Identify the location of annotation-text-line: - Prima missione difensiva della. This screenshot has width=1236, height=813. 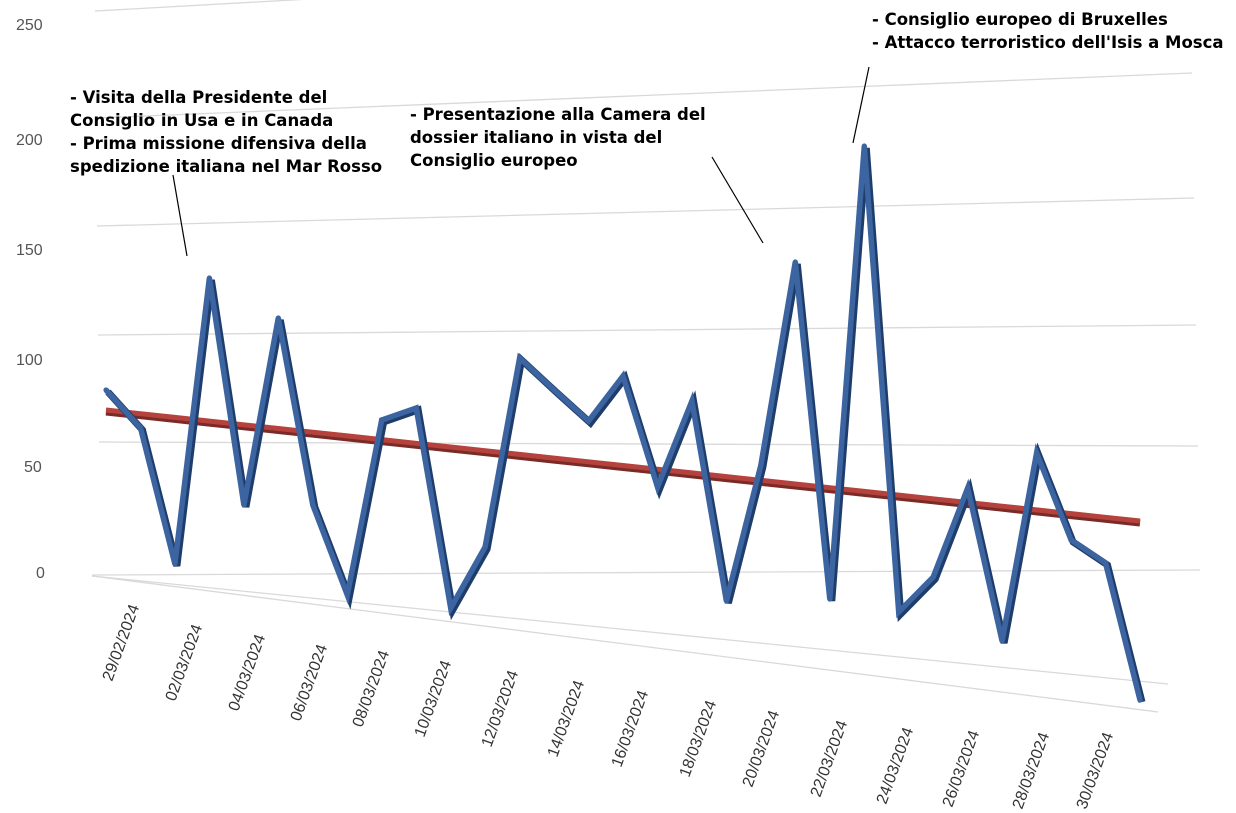
(218, 143).